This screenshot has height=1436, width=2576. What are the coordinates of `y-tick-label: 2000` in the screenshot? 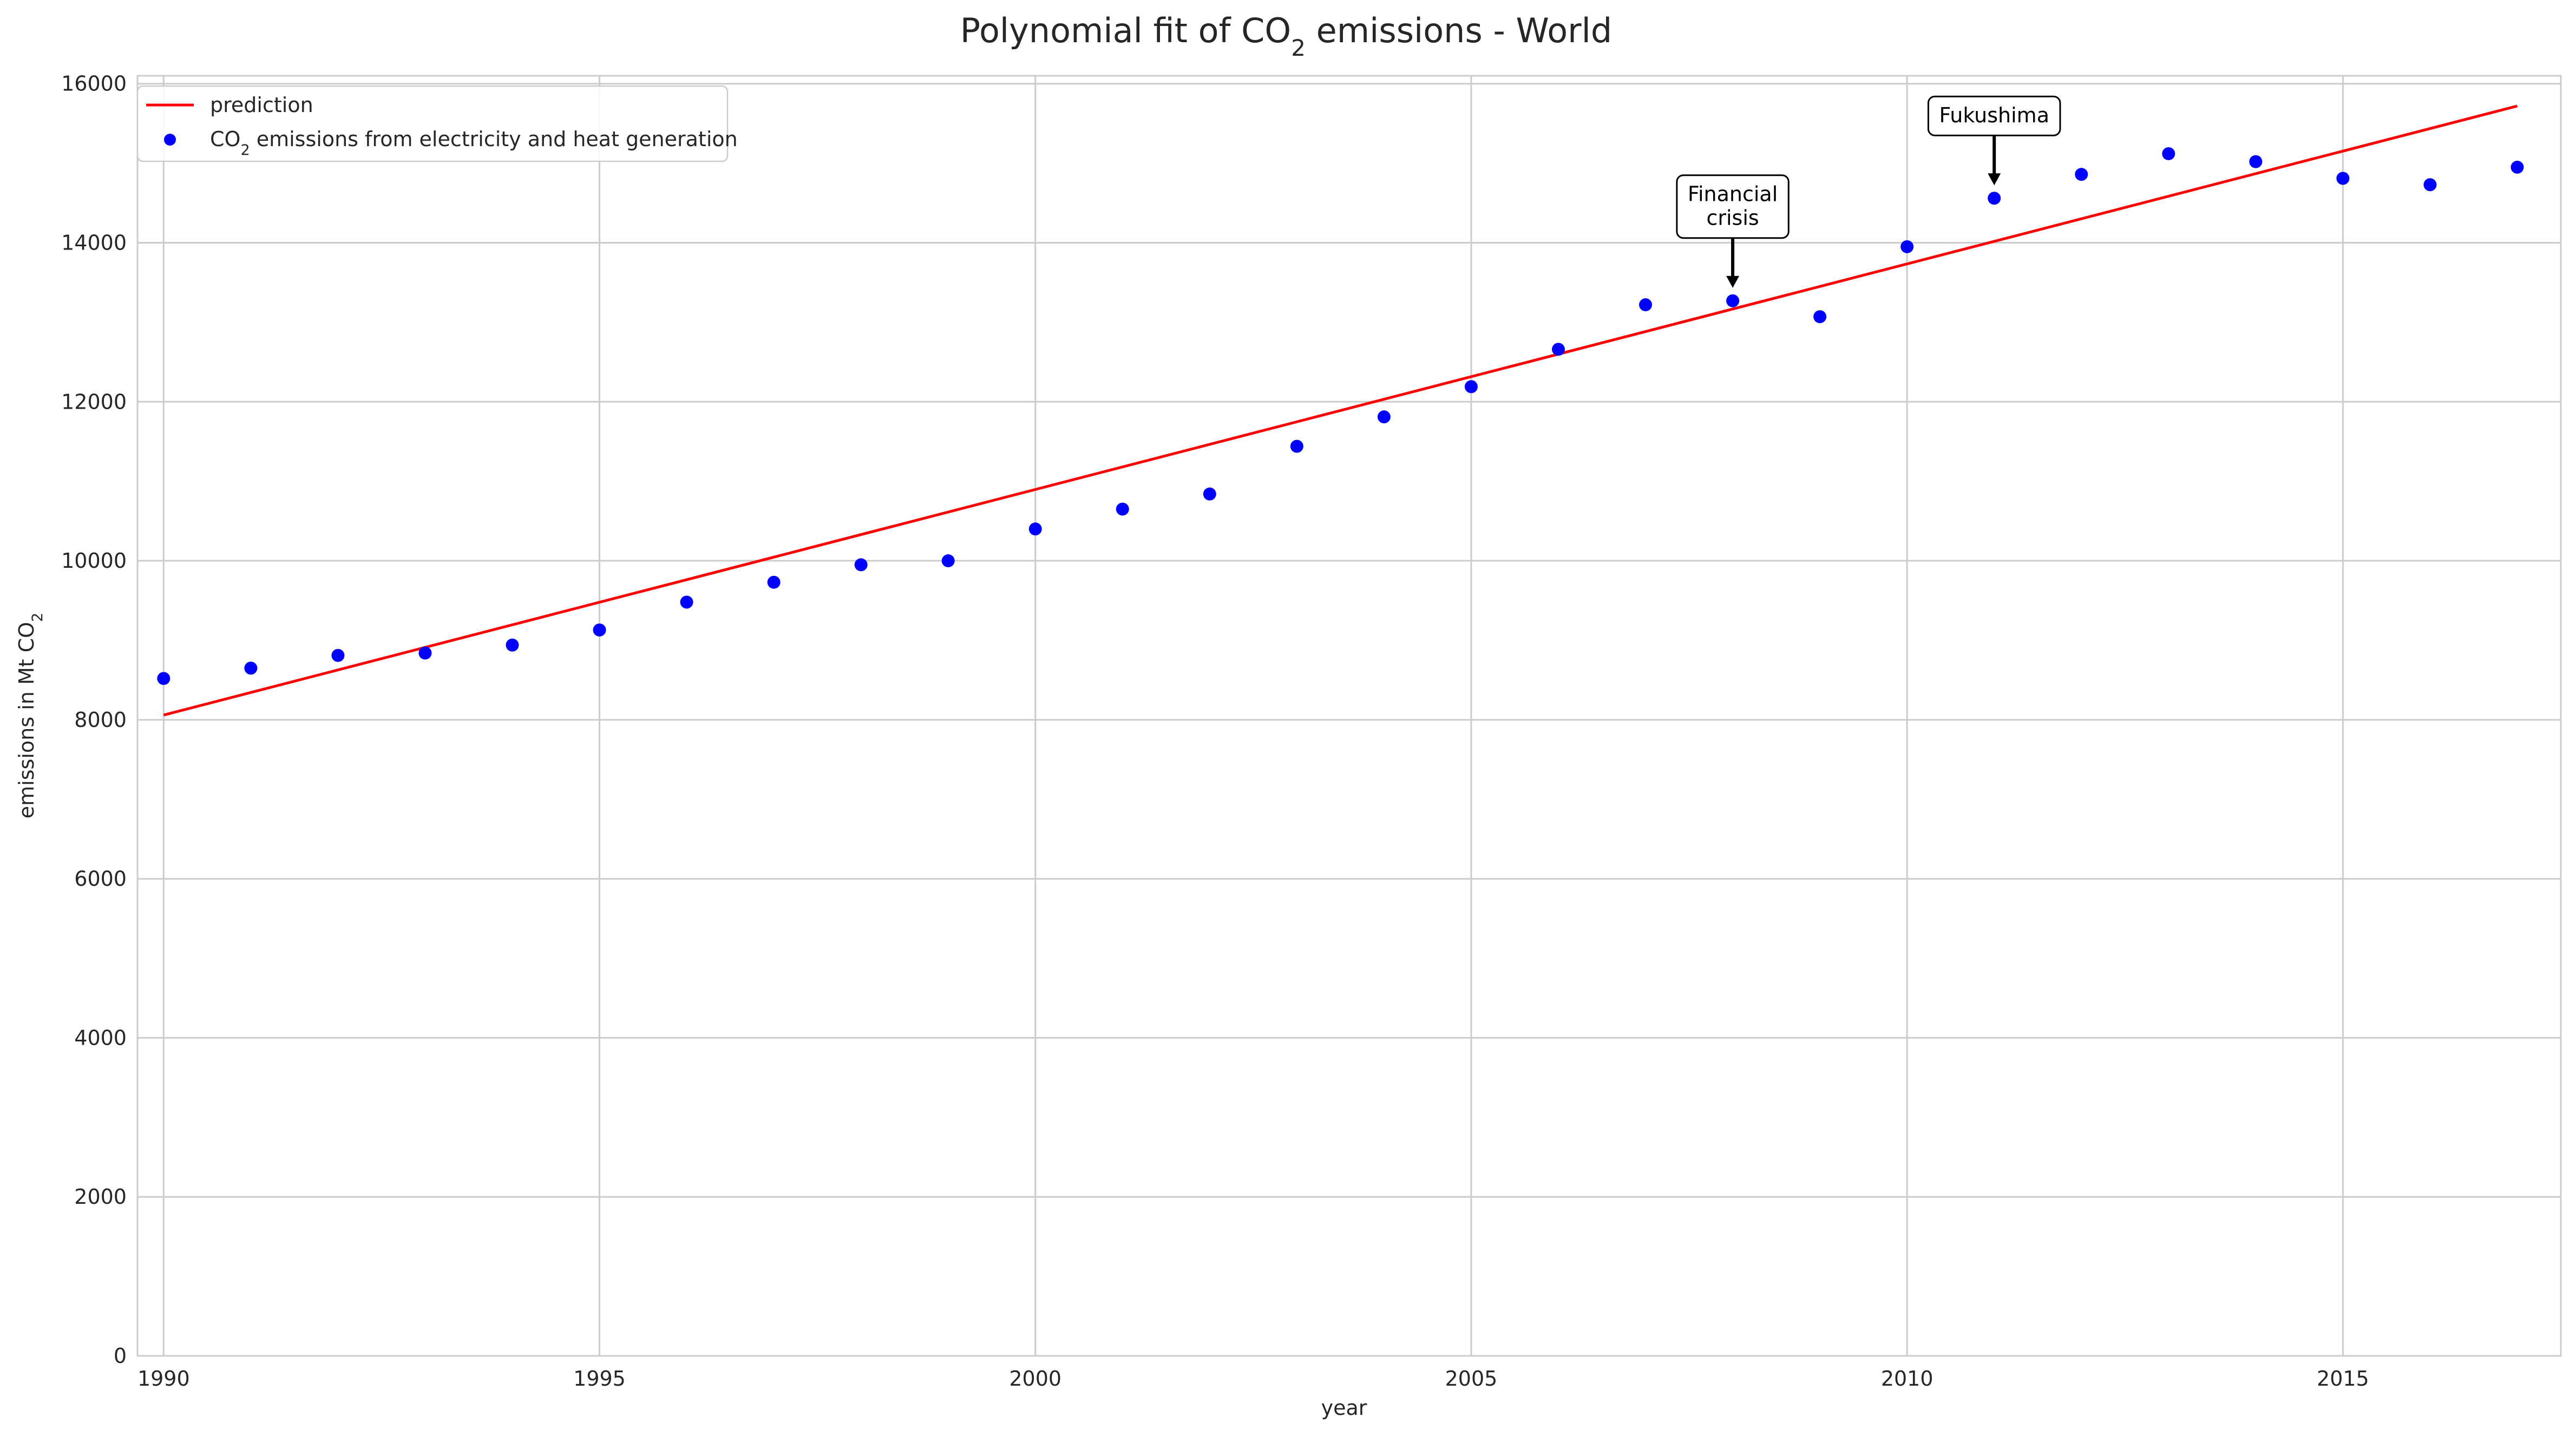 It's located at (100, 1197).